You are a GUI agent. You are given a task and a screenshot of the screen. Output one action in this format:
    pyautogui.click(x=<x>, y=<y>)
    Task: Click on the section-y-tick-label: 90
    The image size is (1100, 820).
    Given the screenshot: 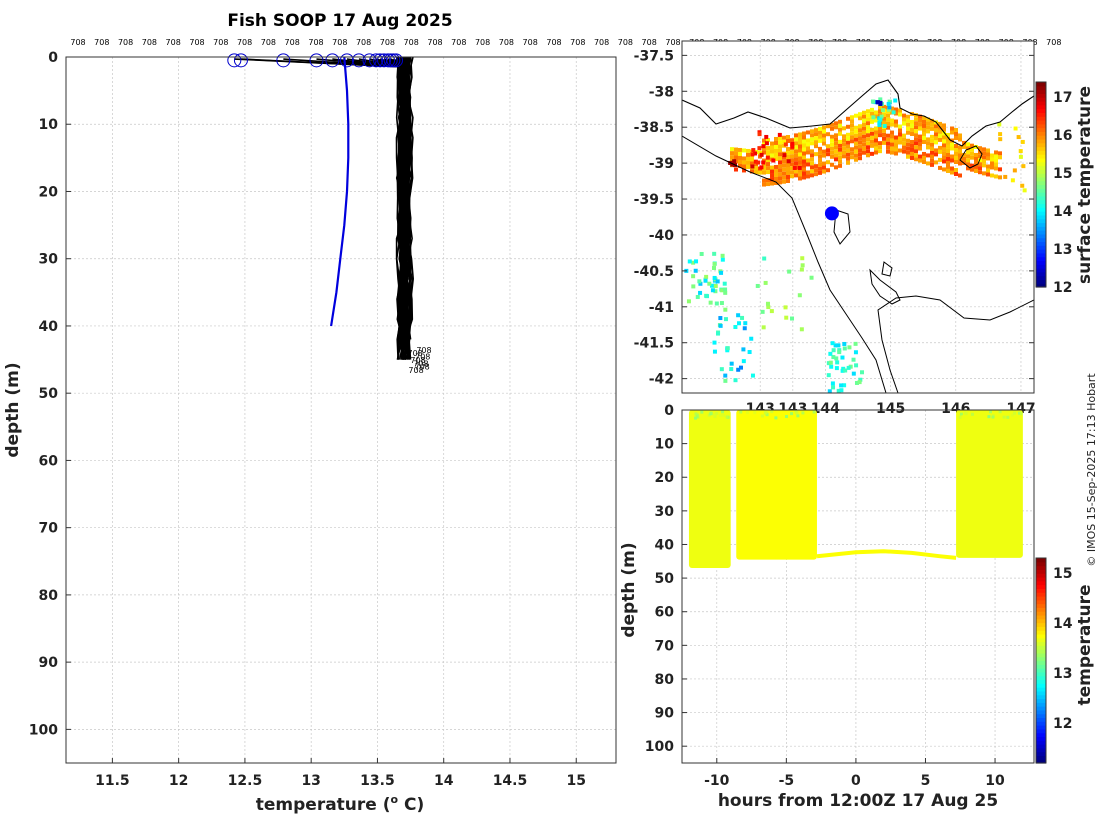 What is the action you would take?
    pyautogui.click(x=665, y=714)
    